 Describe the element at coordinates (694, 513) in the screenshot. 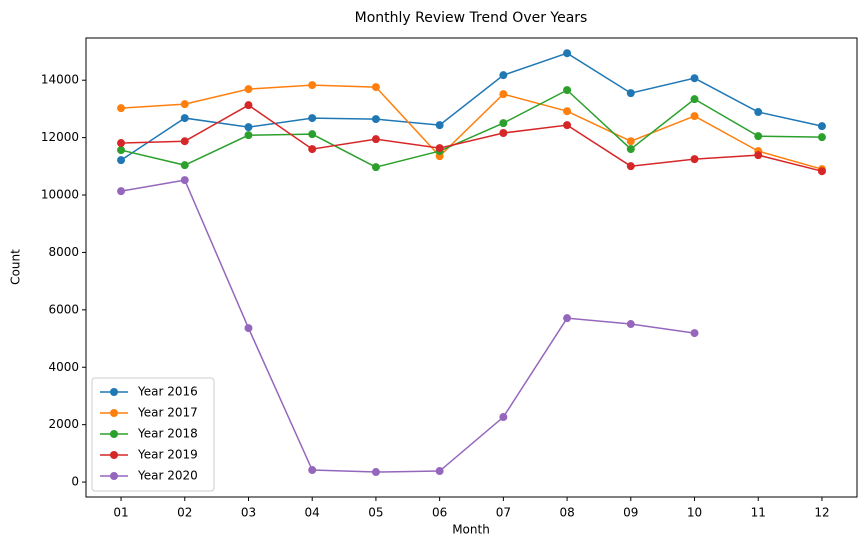

I see `x-tick-label: 10` at that location.